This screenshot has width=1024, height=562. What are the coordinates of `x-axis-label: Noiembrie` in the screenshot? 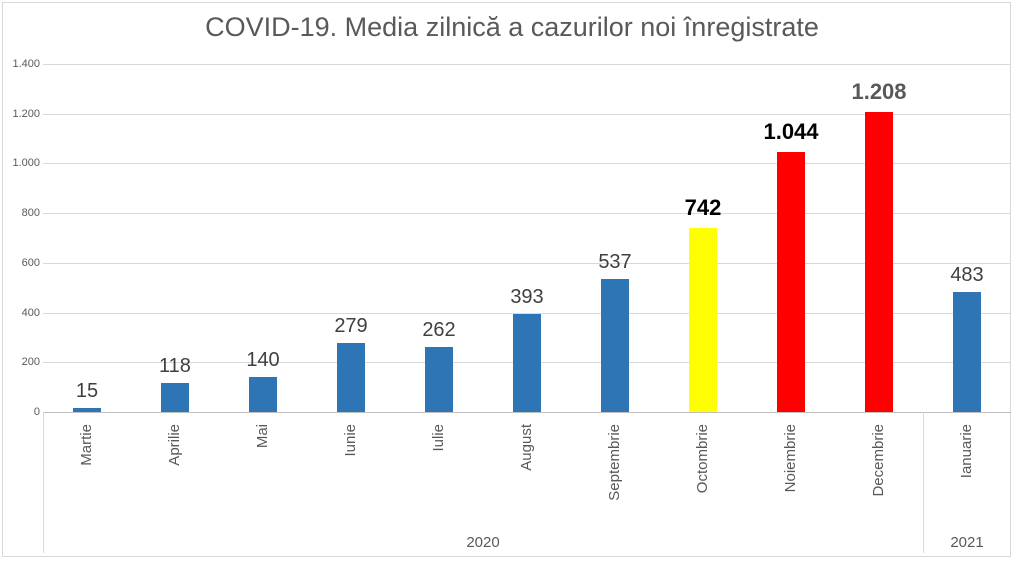 It's located at (790, 458).